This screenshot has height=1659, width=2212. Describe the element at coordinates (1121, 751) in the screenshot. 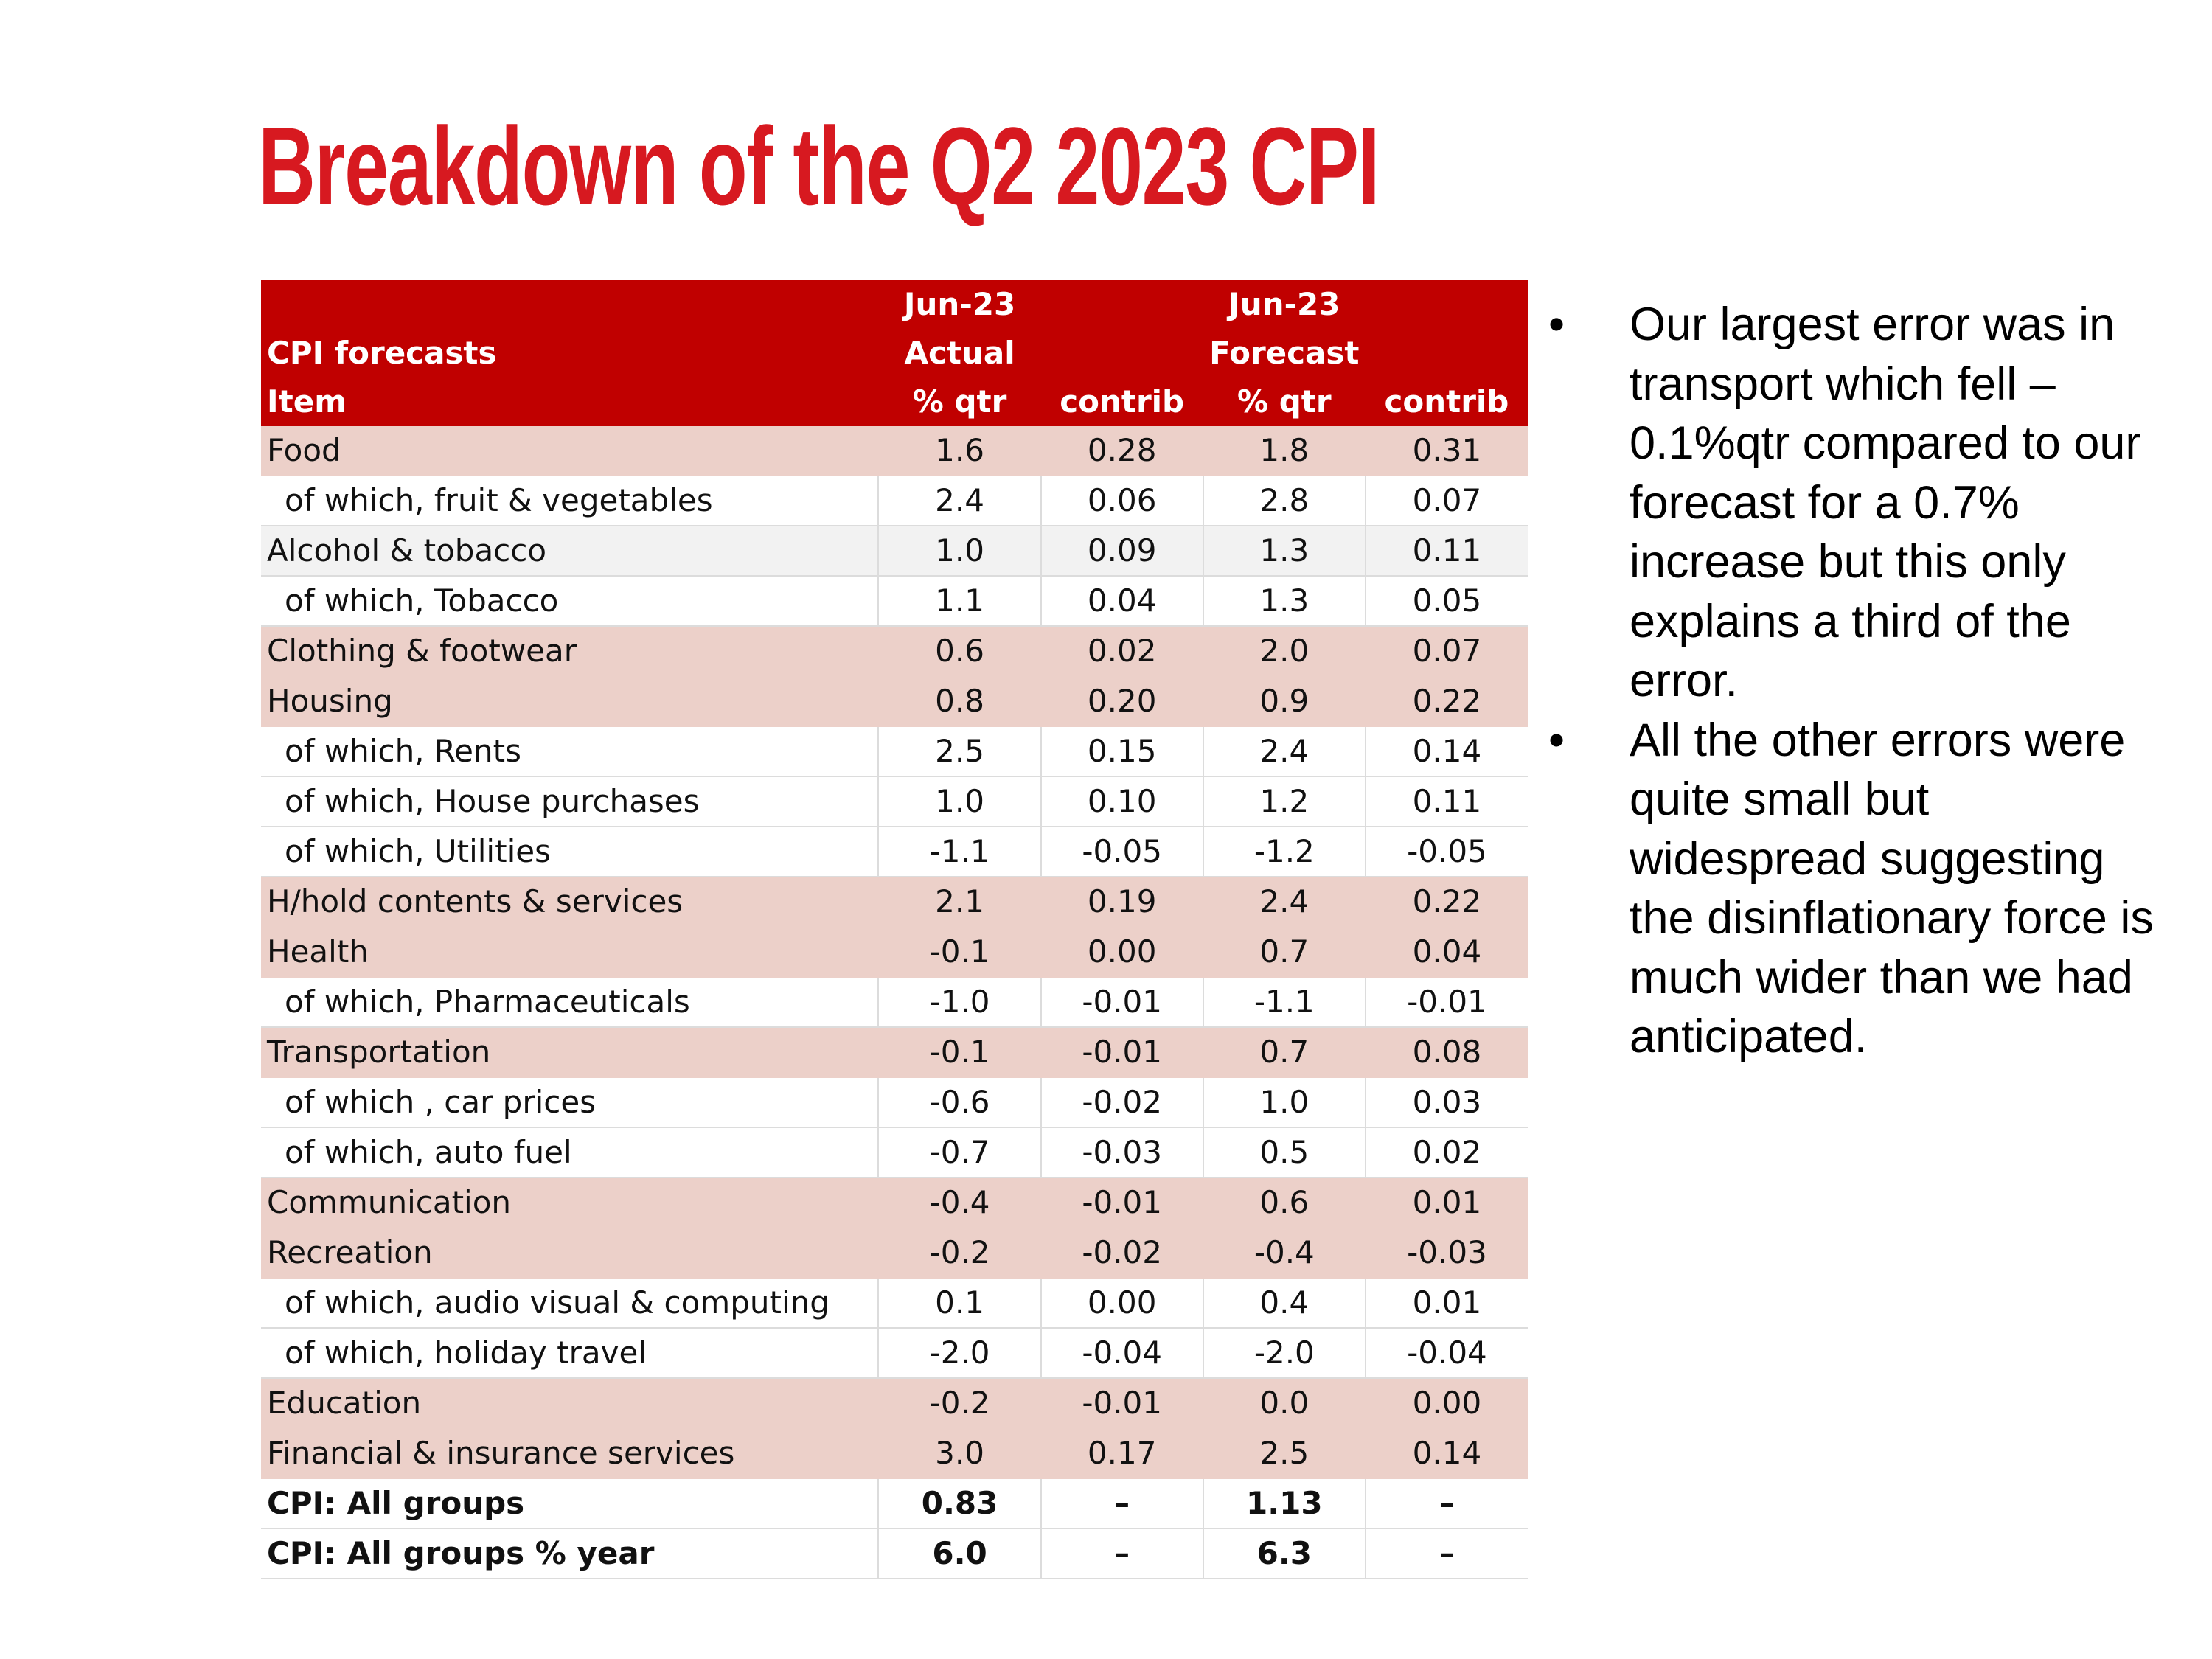

I see `actual-contrib-value: 0.15` at that location.